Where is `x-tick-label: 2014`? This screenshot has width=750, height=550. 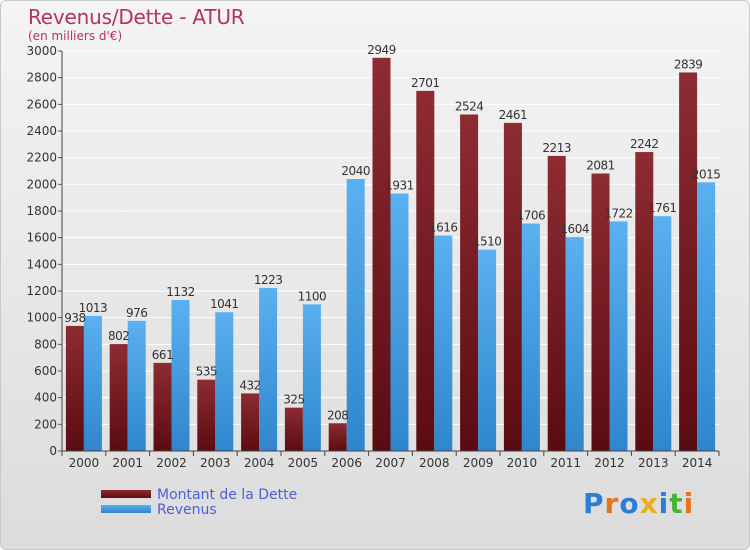 x-tick-label: 2014 is located at coordinates (697, 463).